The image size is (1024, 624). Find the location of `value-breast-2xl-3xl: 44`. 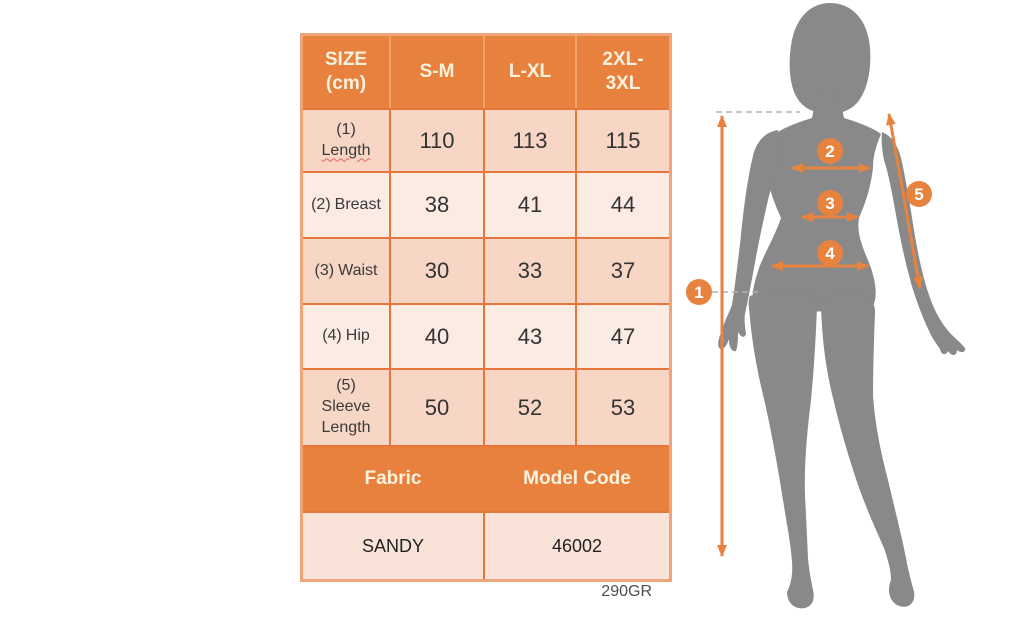

value-breast-2xl-3xl: 44 is located at coordinates (623, 205).